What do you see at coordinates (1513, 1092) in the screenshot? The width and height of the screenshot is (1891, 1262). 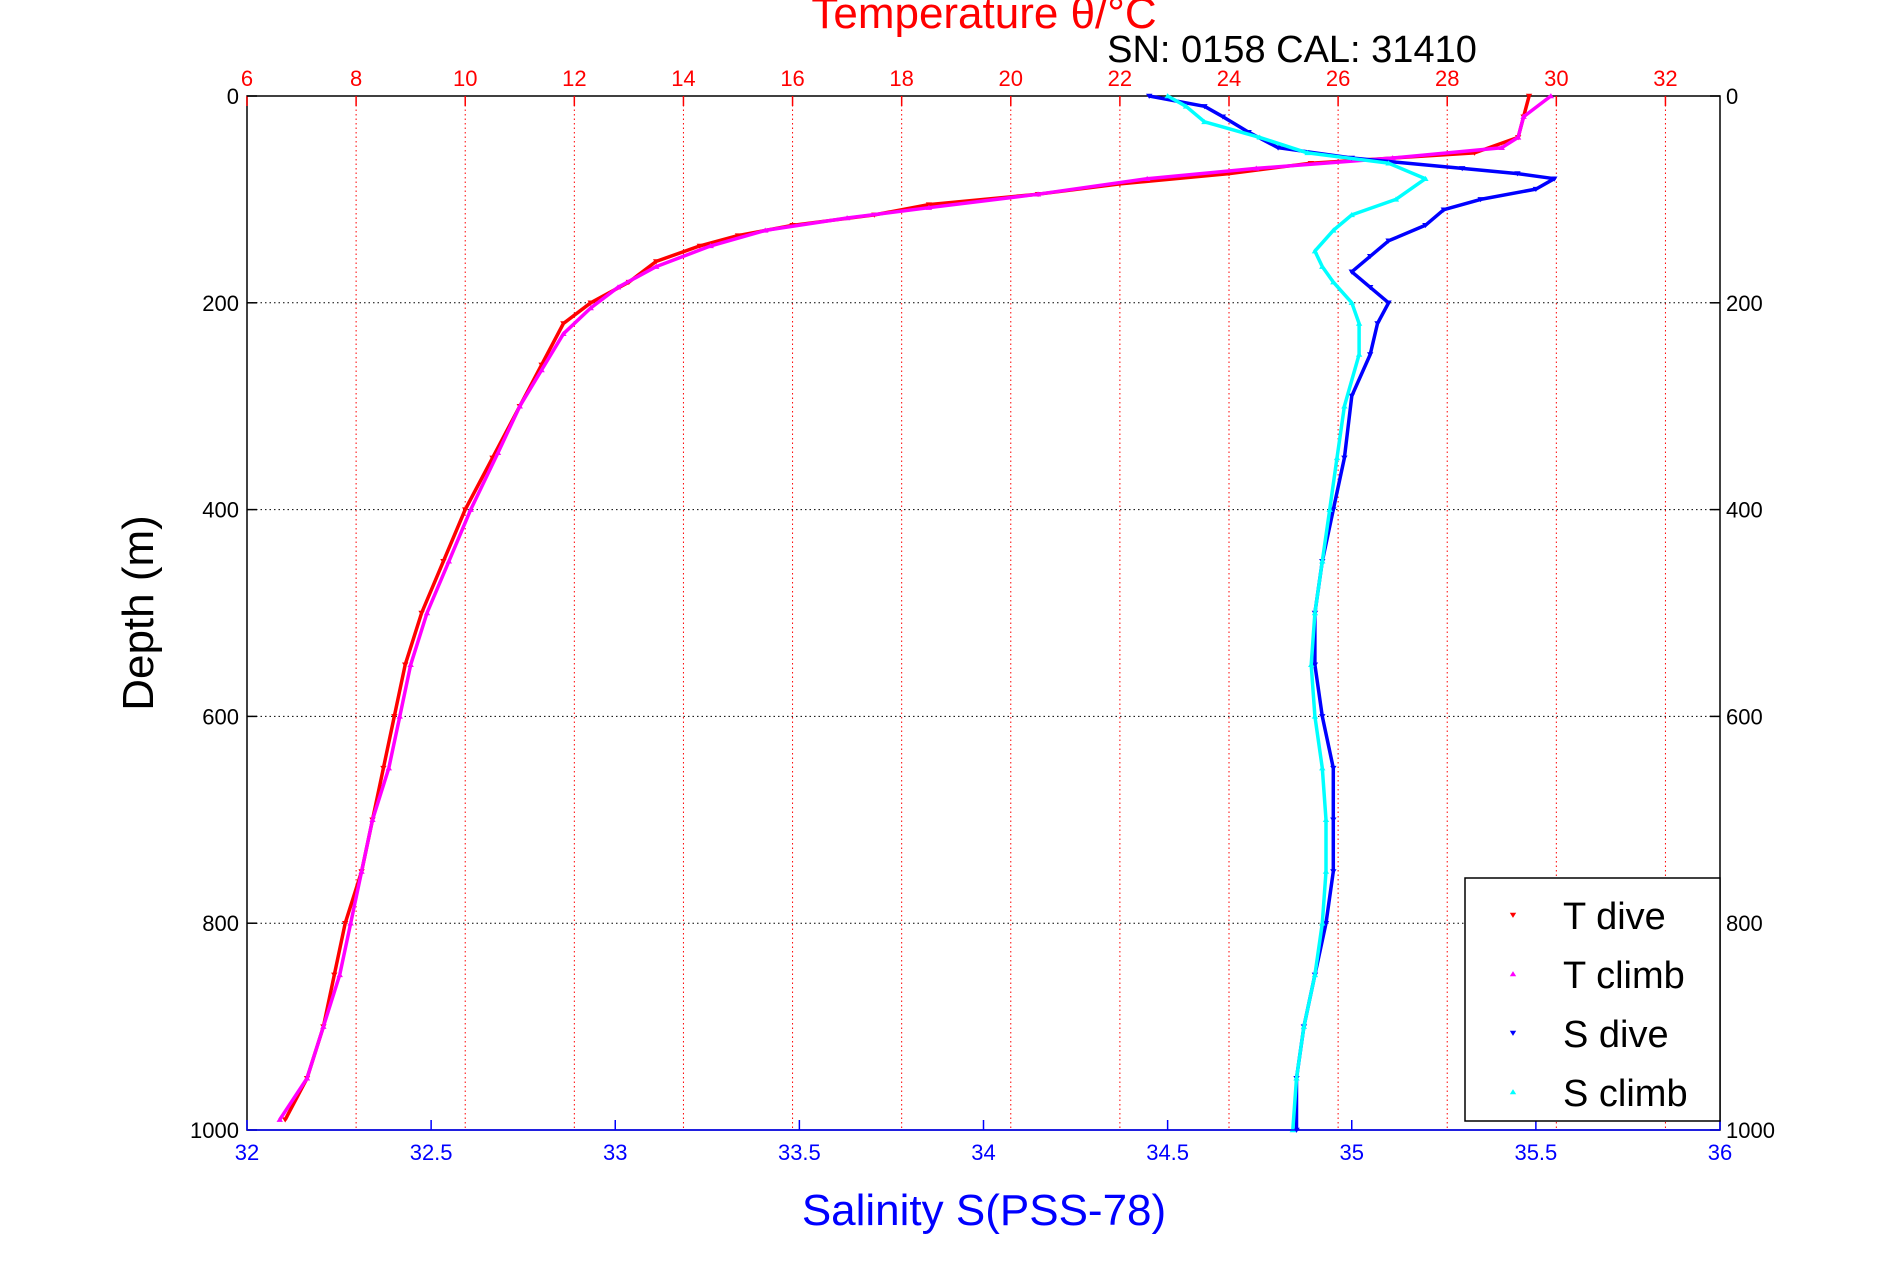 I see `legend-marker-s-climb` at bounding box center [1513, 1092].